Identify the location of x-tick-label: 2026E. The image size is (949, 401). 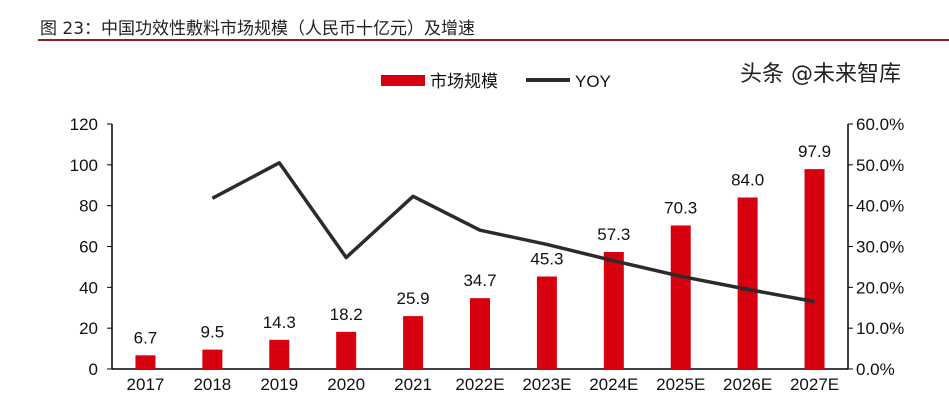
(747, 384).